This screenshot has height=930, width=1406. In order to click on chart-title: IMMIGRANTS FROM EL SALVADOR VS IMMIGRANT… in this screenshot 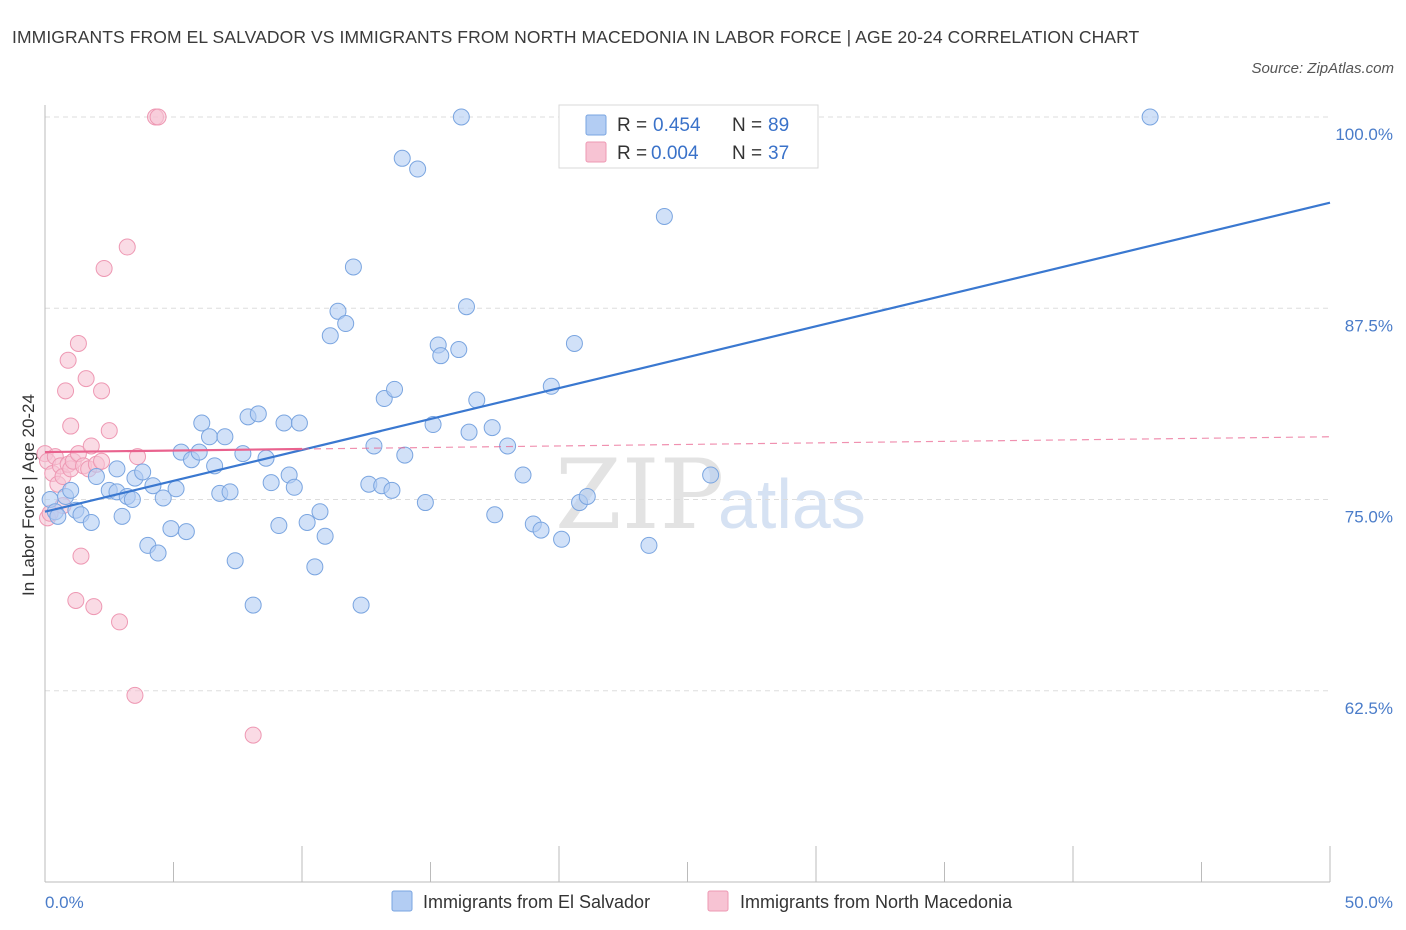, I will do `click(576, 37)`.